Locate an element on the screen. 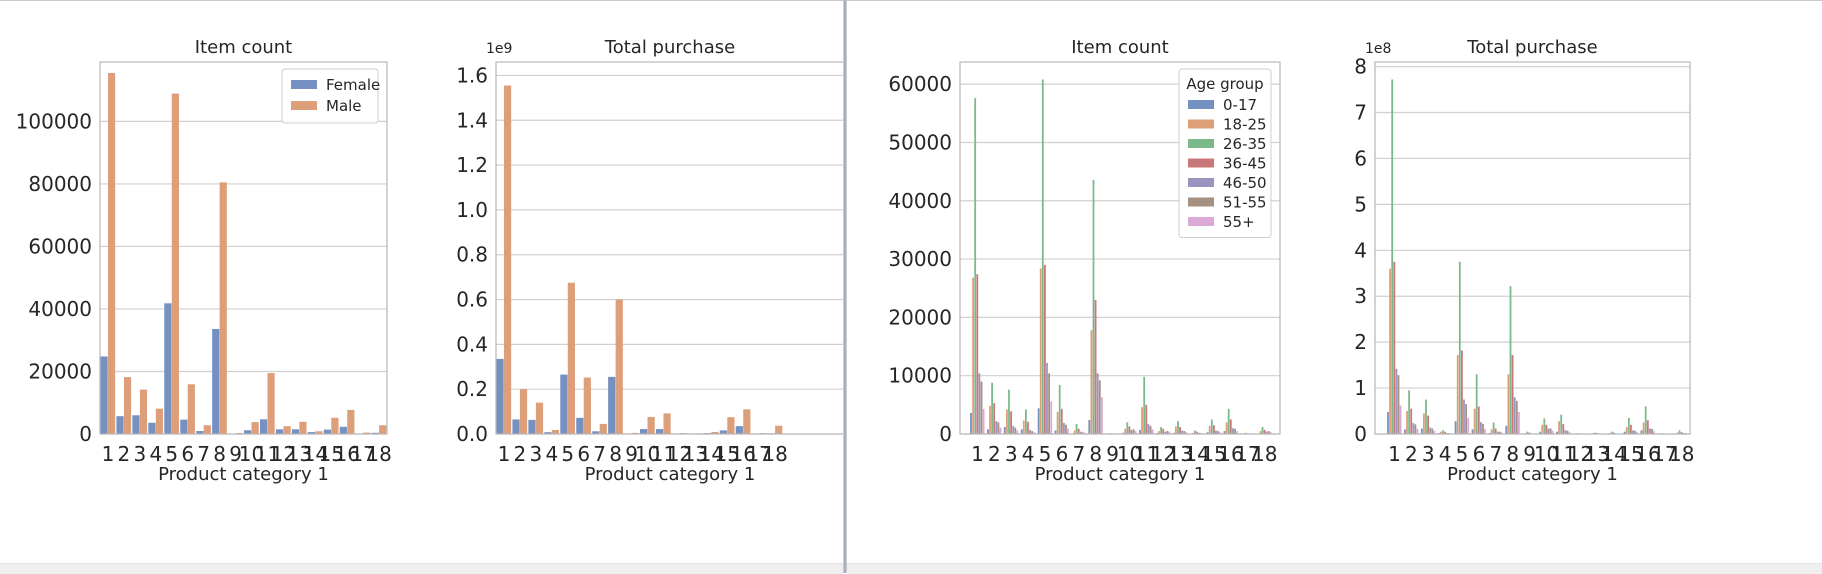 The width and height of the screenshot is (1822, 574). legend-label: 0-17 is located at coordinates (1240, 105).